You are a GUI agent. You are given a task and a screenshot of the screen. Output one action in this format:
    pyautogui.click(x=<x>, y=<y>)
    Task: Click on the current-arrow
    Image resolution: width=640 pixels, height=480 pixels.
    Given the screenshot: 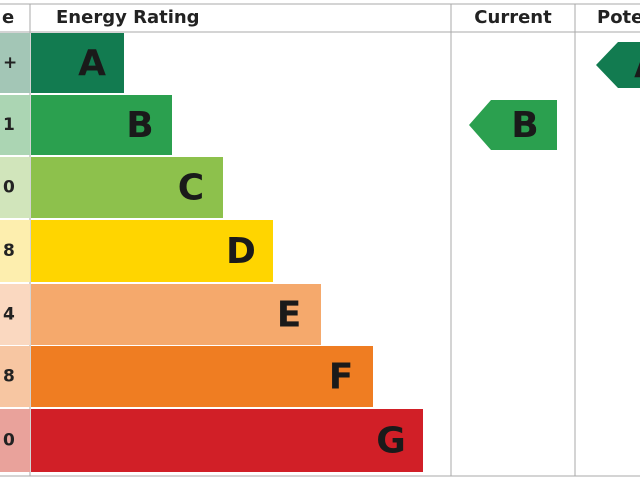 What is the action you would take?
    pyautogui.click(x=513, y=125)
    